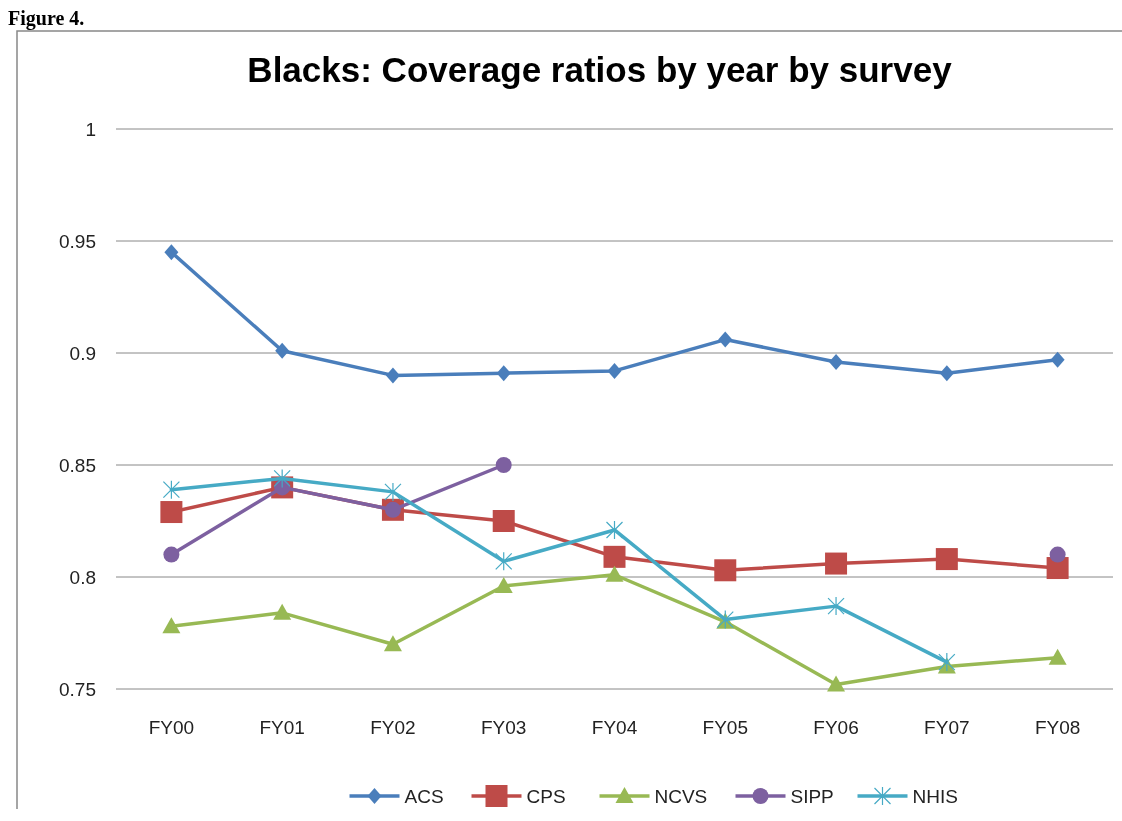 This screenshot has width=1122, height=821. I want to click on legend-label: NCVS, so click(681, 796).